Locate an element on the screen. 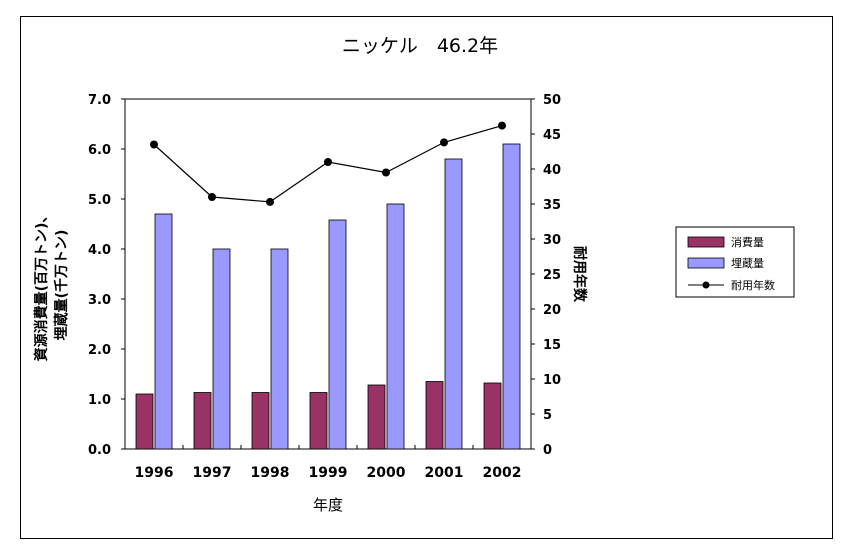 This screenshot has height=557, width=853. x-tick-label: 2002 is located at coordinates (502, 473).